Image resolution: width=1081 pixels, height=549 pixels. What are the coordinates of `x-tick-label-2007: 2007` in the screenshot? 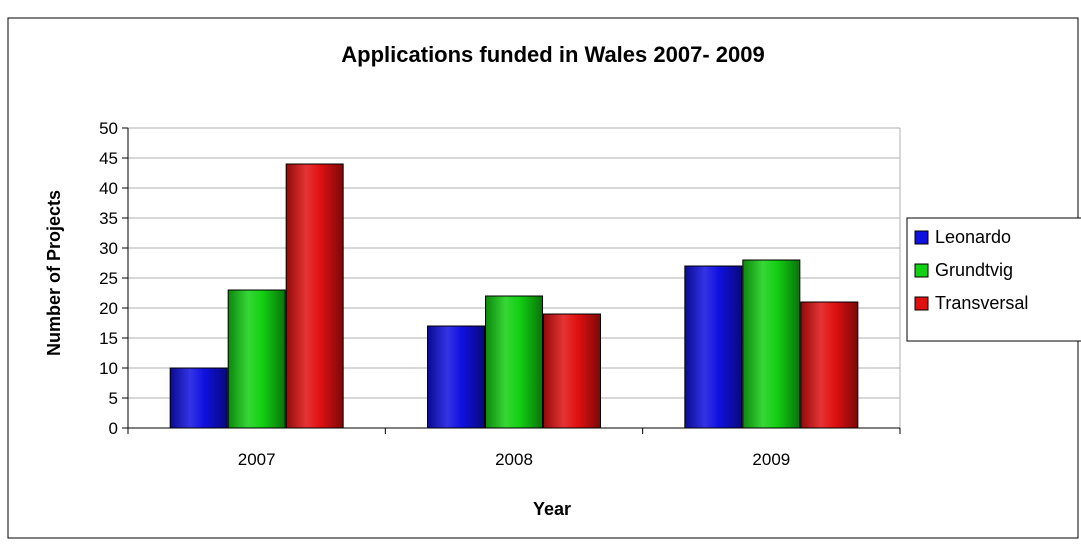 It's located at (257, 459).